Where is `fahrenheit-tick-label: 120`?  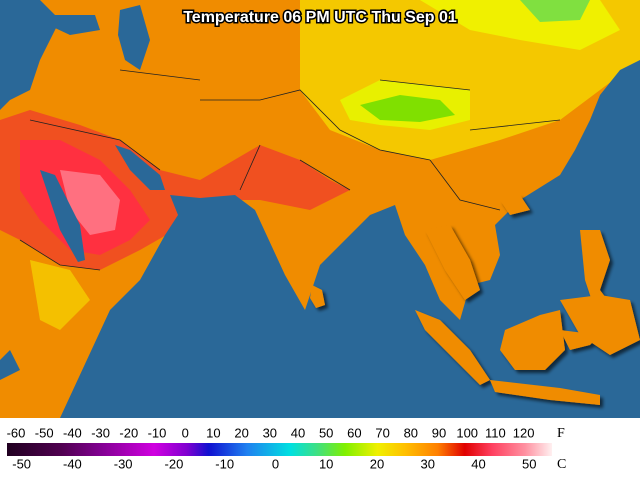 fahrenheit-tick-label: 120 is located at coordinates (524, 432).